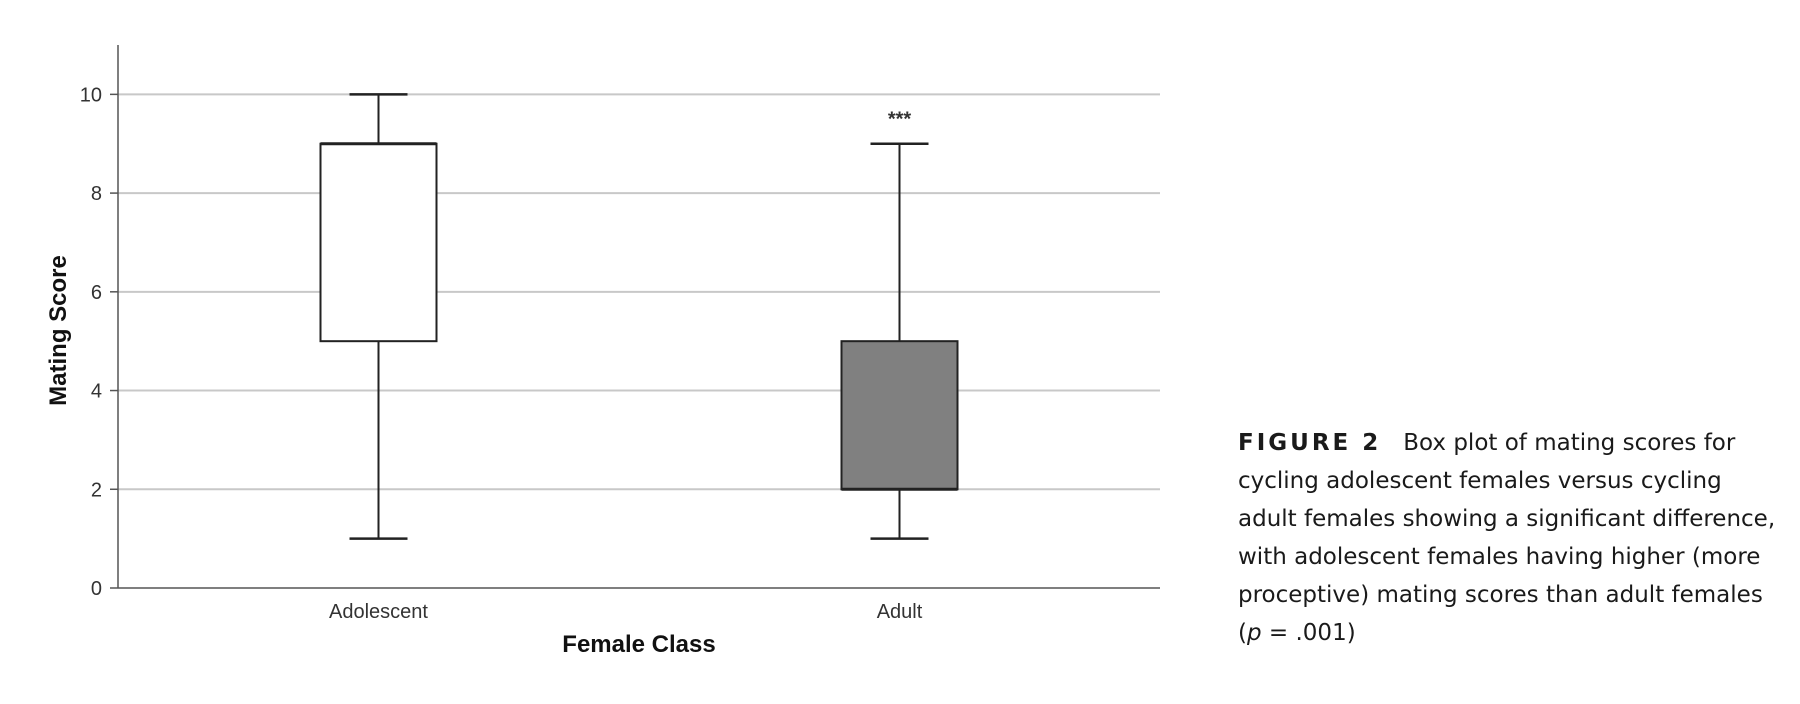 Image resolution: width=1800 pixels, height=704 pixels. What do you see at coordinates (1310, 443) in the screenshot?
I see `figure-label: FIGURE 2` at bounding box center [1310, 443].